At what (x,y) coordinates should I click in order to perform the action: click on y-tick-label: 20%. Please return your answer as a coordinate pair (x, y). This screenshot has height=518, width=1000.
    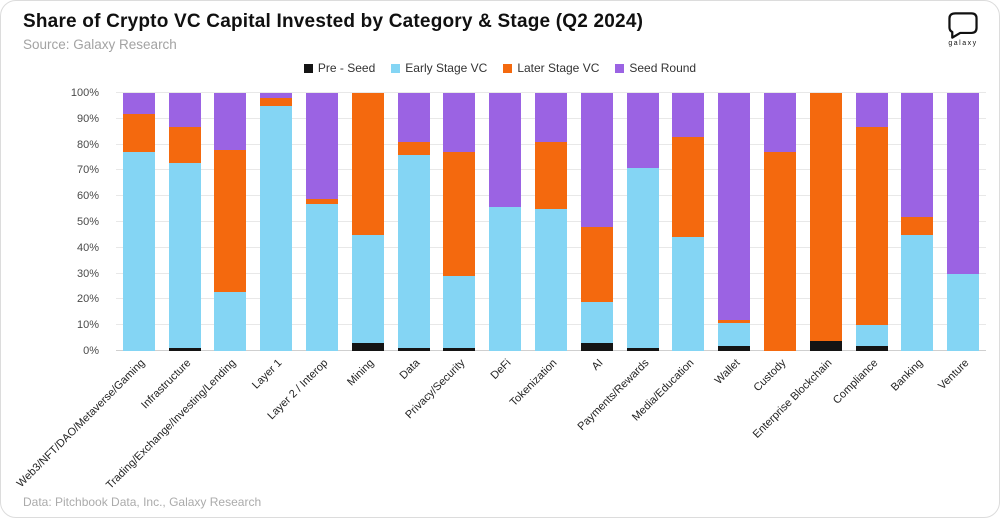
    Looking at the image, I should click on (87, 299).